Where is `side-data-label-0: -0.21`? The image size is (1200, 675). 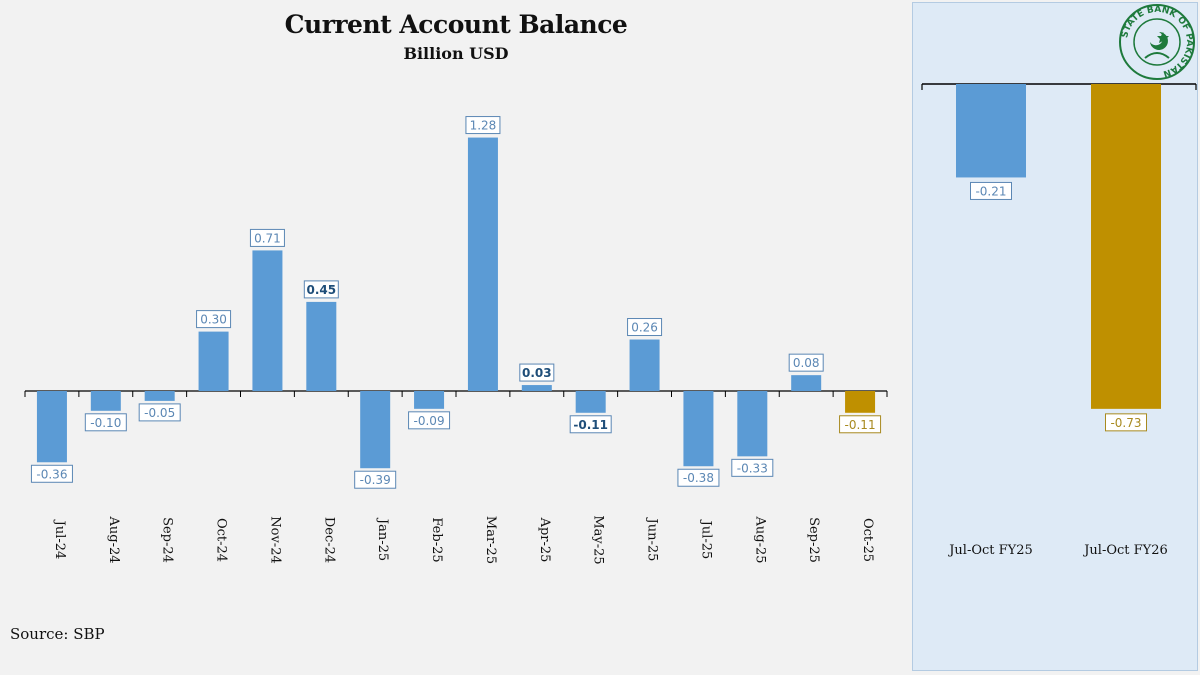
side-data-label-0: -0.21 is located at coordinates (990, 191).